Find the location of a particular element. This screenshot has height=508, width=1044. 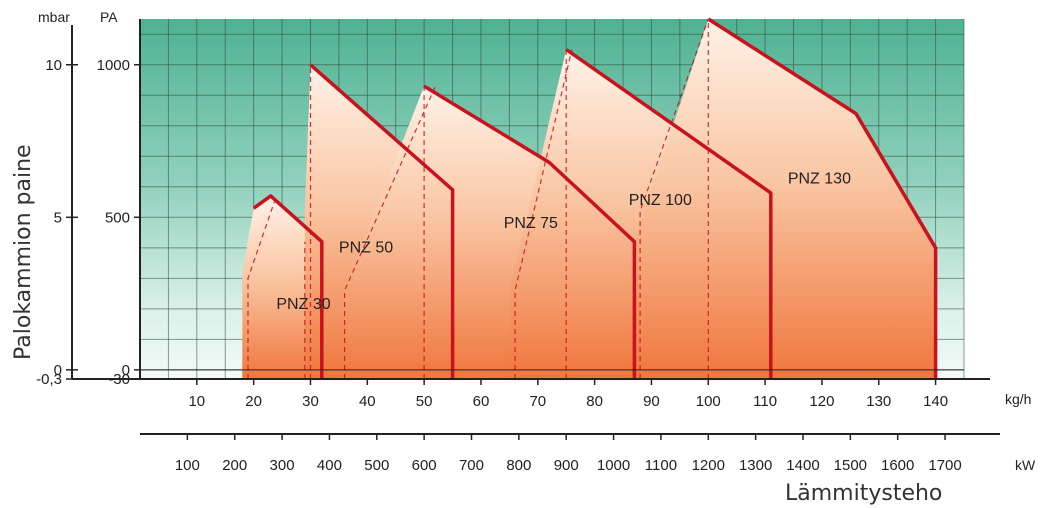

y-tick-label-pa: 1000 is located at coordinates (113, 65).